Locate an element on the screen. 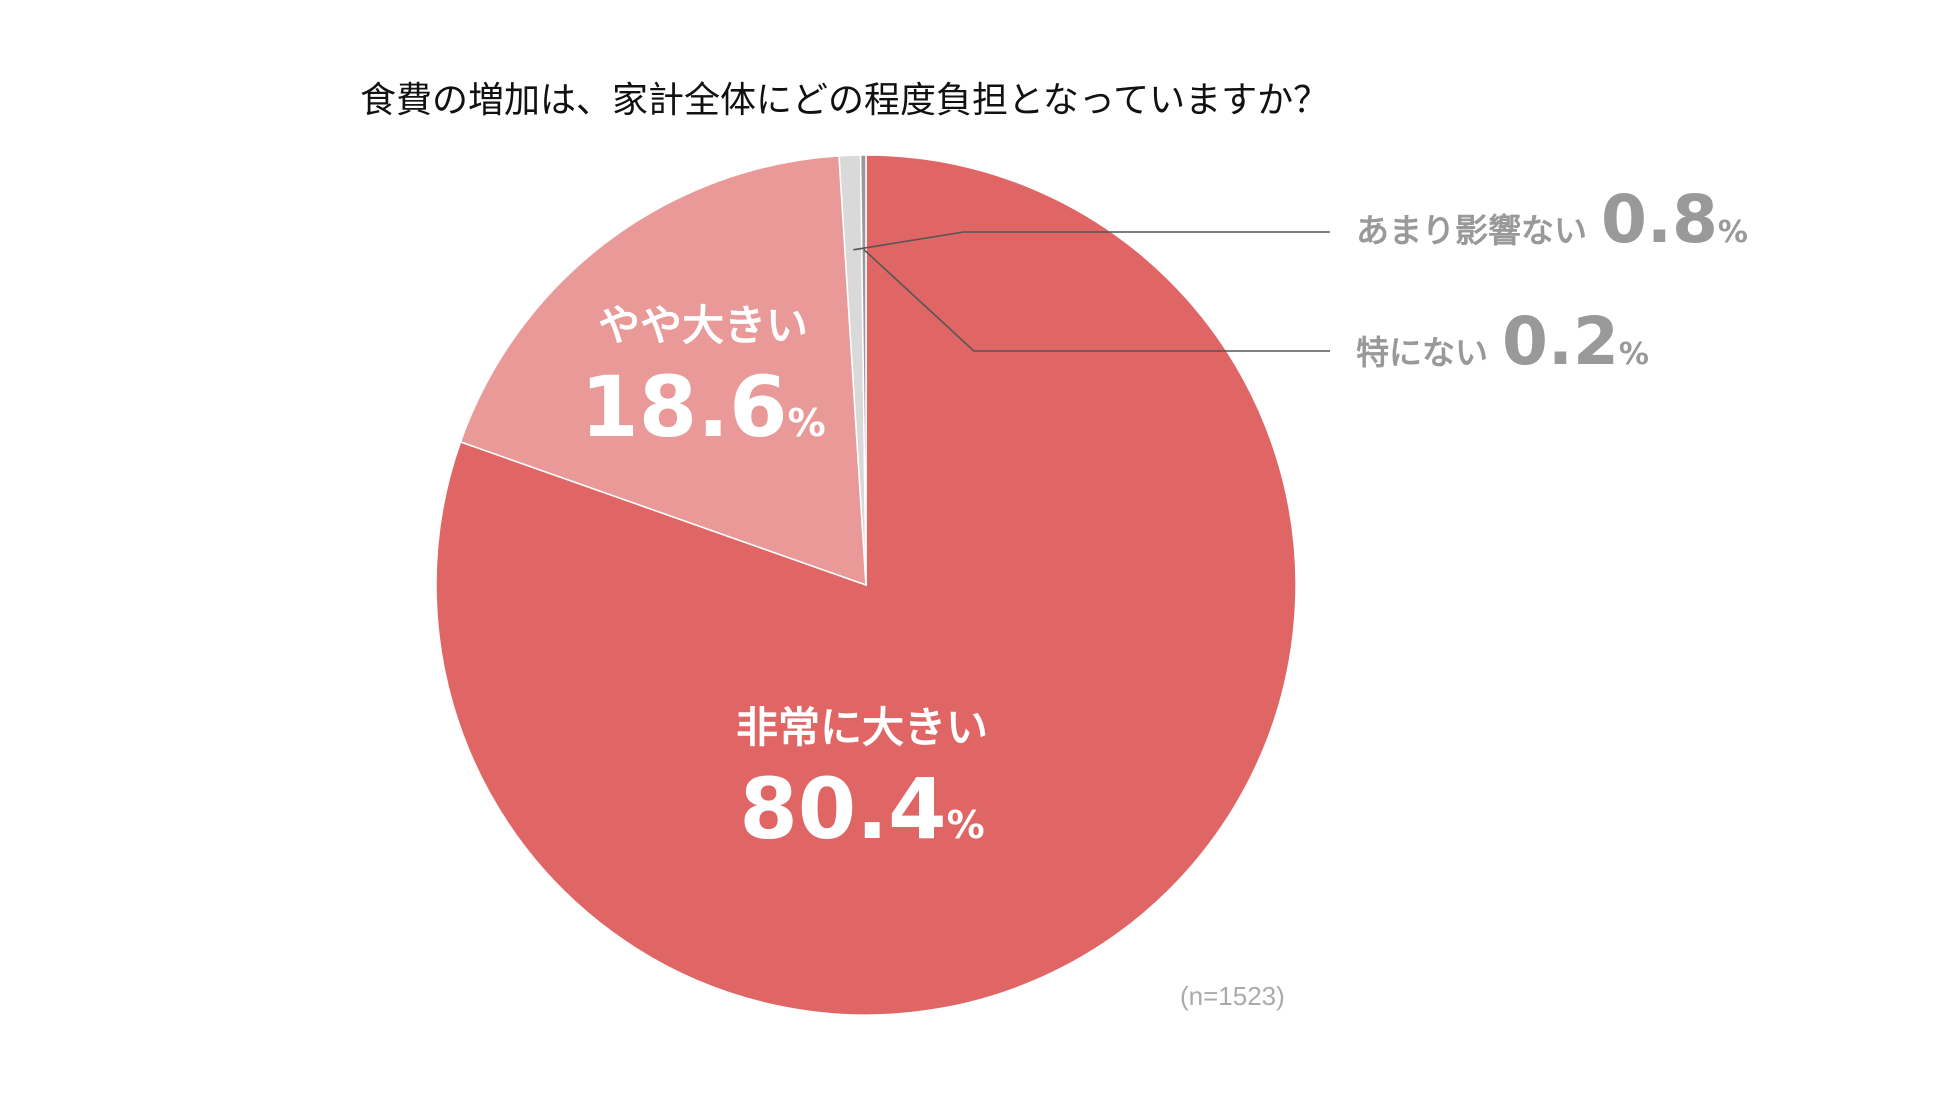 The height and width of the screenshot is (1094, 1950). slice-label-very-large: 非常に大きい is located at coordinates (862, 727).